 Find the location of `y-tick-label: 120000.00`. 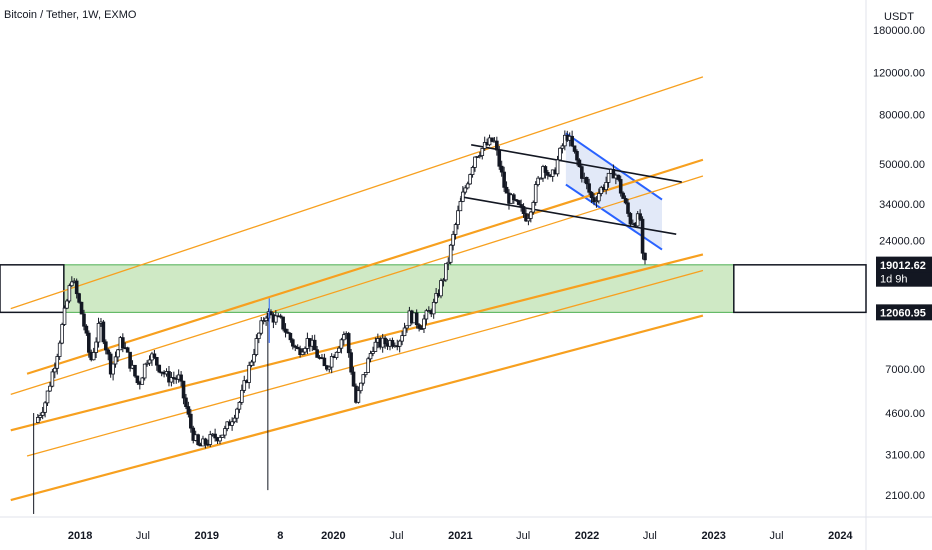

y-tick-label: 120000.00 is located at coordinates (899, 73).